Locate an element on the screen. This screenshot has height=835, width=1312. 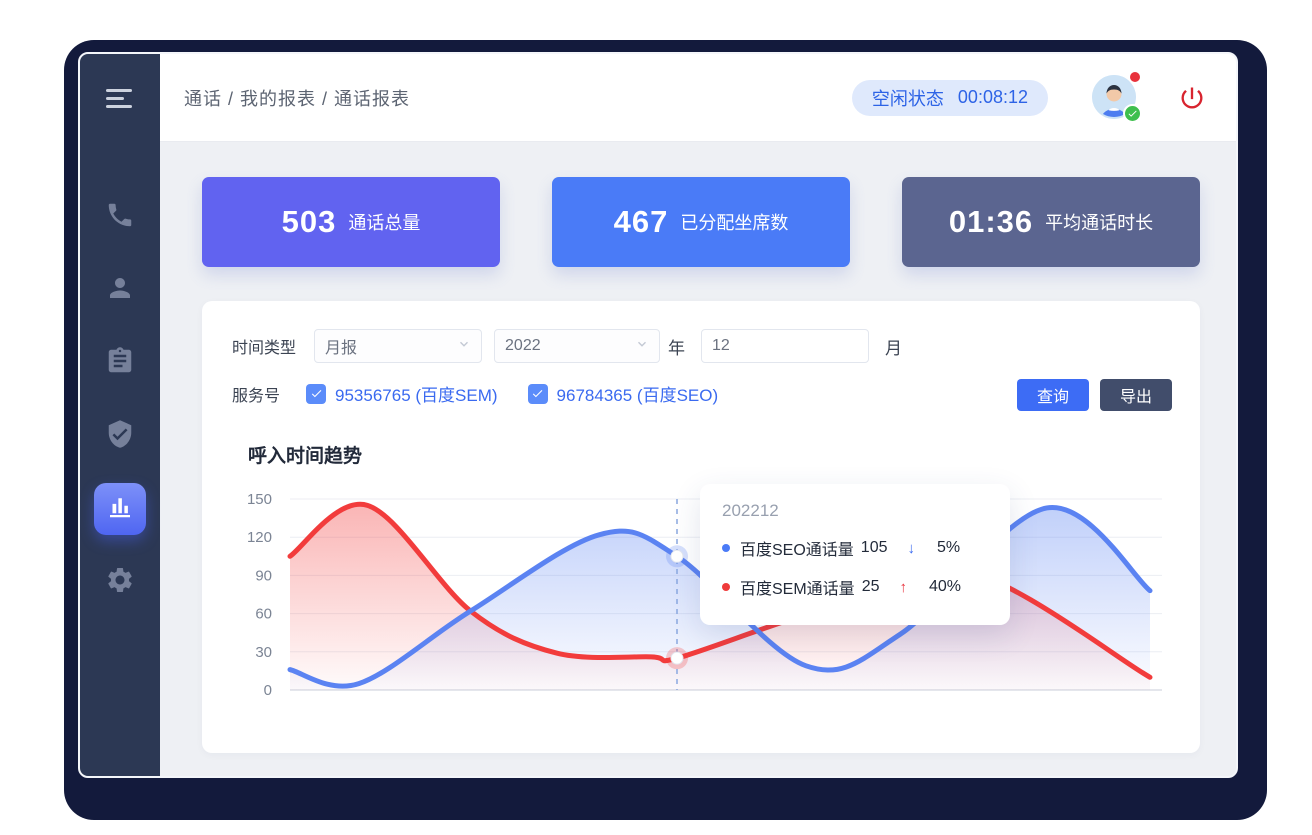
logout-power-icon is located at coordinates (1192, 98).